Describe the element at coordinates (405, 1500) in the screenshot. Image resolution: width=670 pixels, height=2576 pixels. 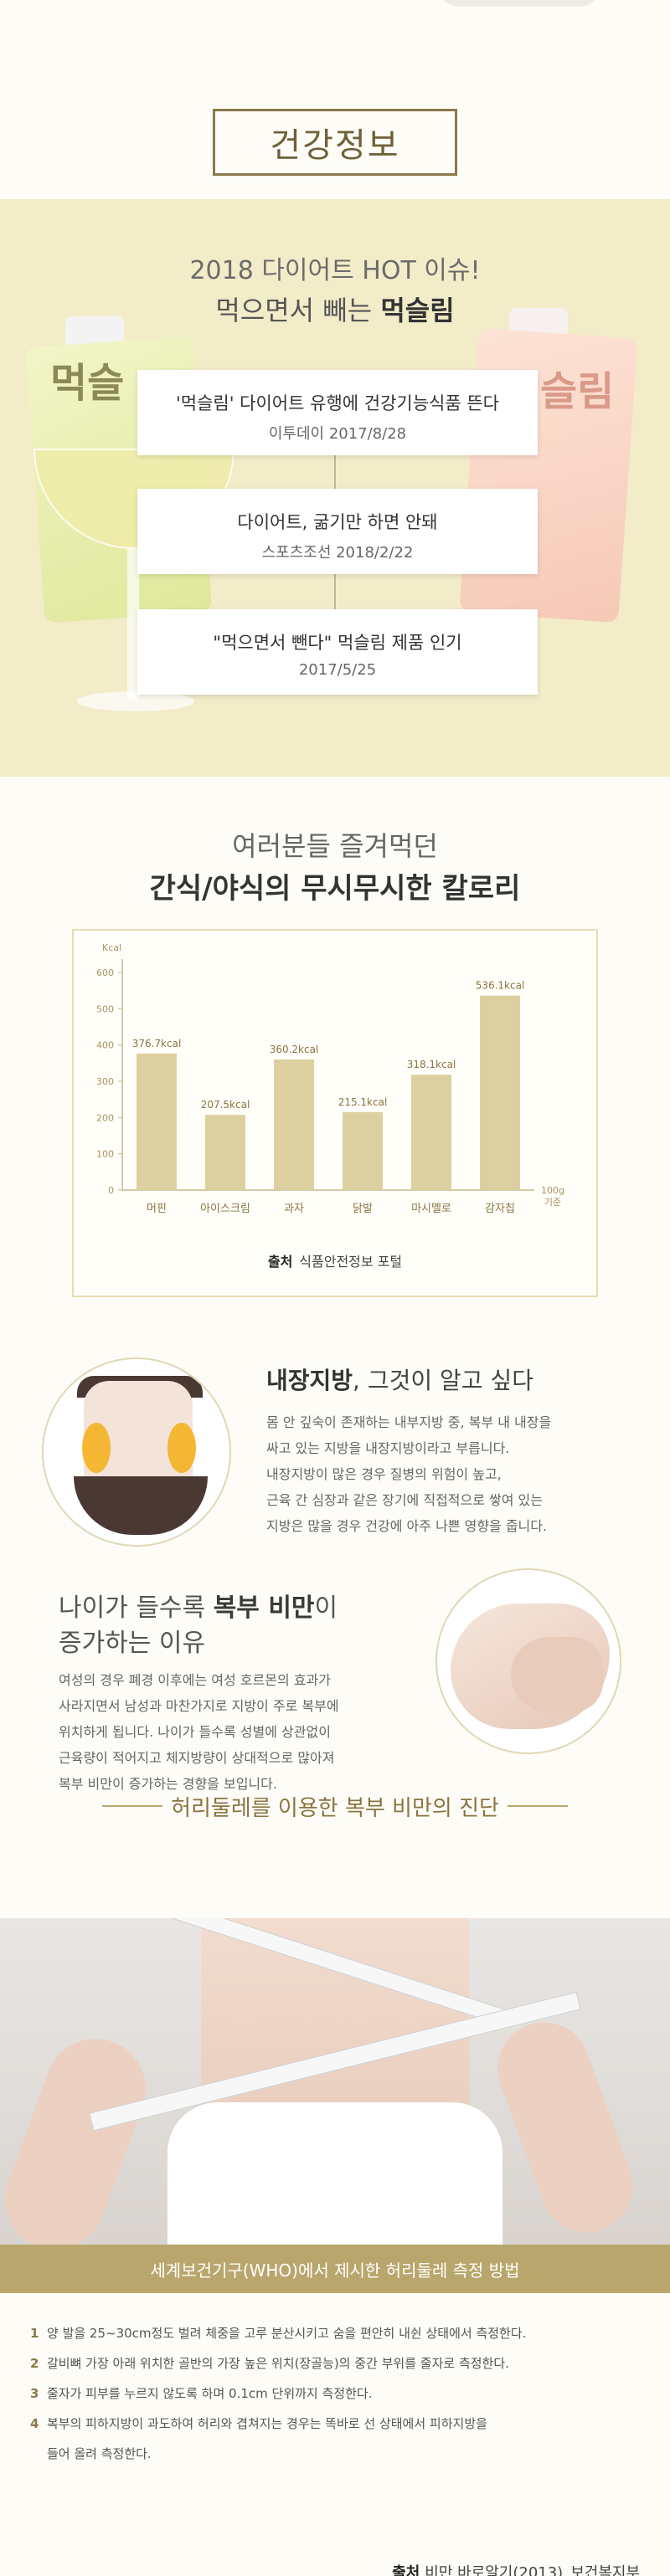
I see `visceral-line: 근육 간 심장과 같은 장기에 직접적으로 쌓여 있는` at that location.